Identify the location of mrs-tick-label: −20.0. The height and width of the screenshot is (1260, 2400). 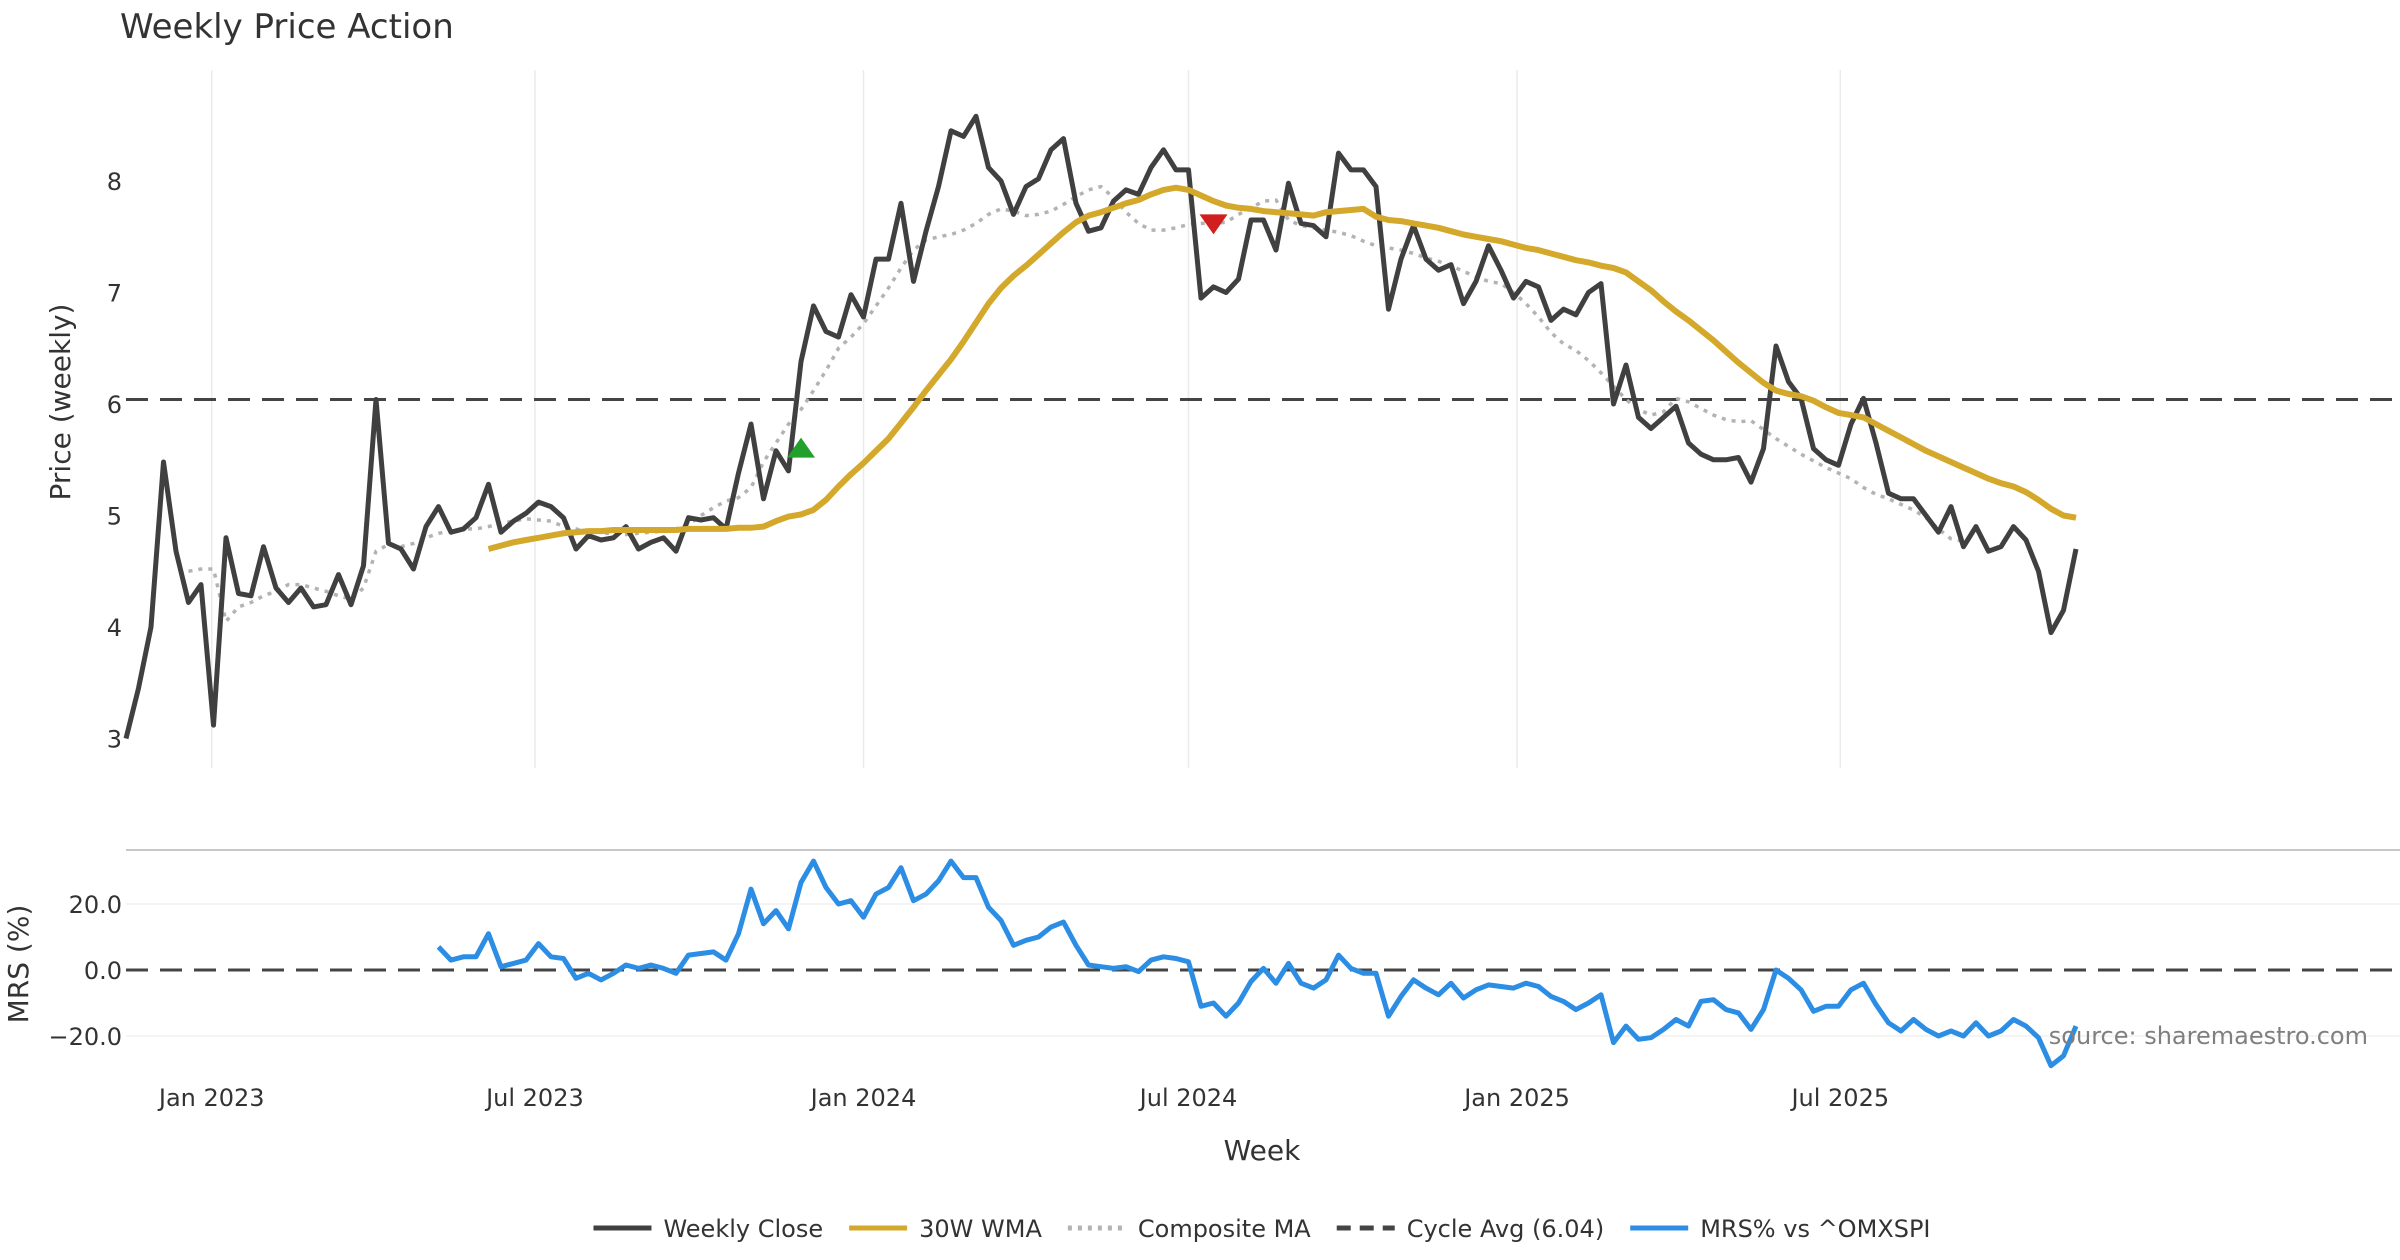
(85, 1037).